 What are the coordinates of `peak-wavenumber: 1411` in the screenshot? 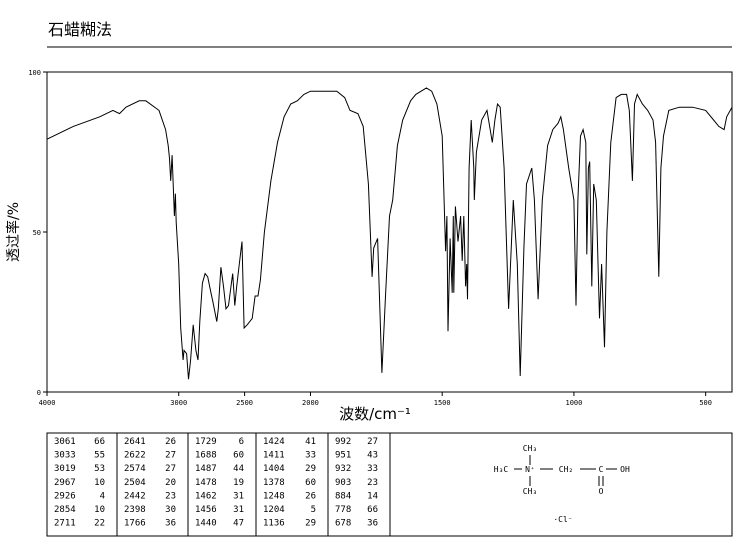 It's located at (274, 456).